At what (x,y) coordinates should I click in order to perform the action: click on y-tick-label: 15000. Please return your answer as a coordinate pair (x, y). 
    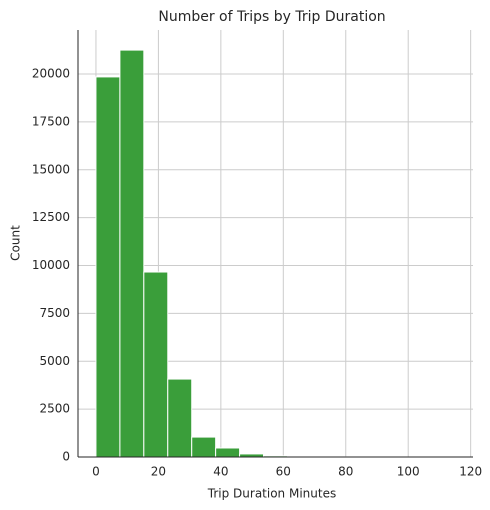
    Looking at the image, I should click on (51, 169).